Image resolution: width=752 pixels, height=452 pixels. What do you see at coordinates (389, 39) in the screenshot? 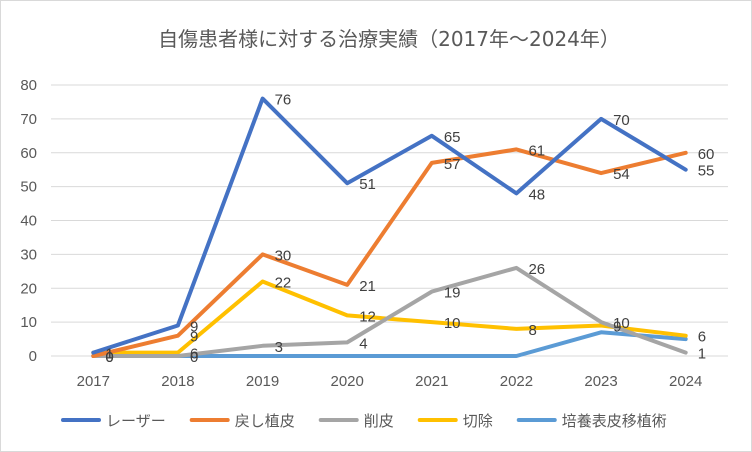
I see `chart-title: 自傷患者様に対する治療実績（2017年～2024年）` at bounding box center [389, 39].